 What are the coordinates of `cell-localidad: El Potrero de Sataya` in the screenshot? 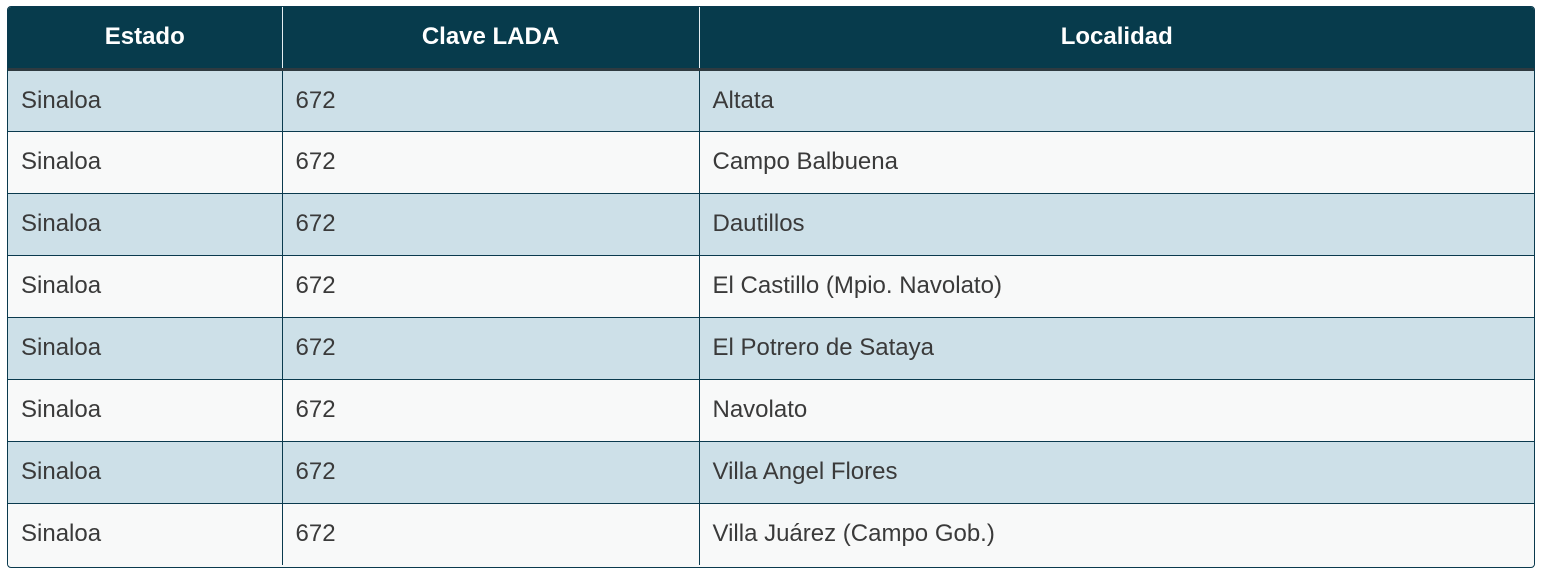 It's located at (1116, 348).